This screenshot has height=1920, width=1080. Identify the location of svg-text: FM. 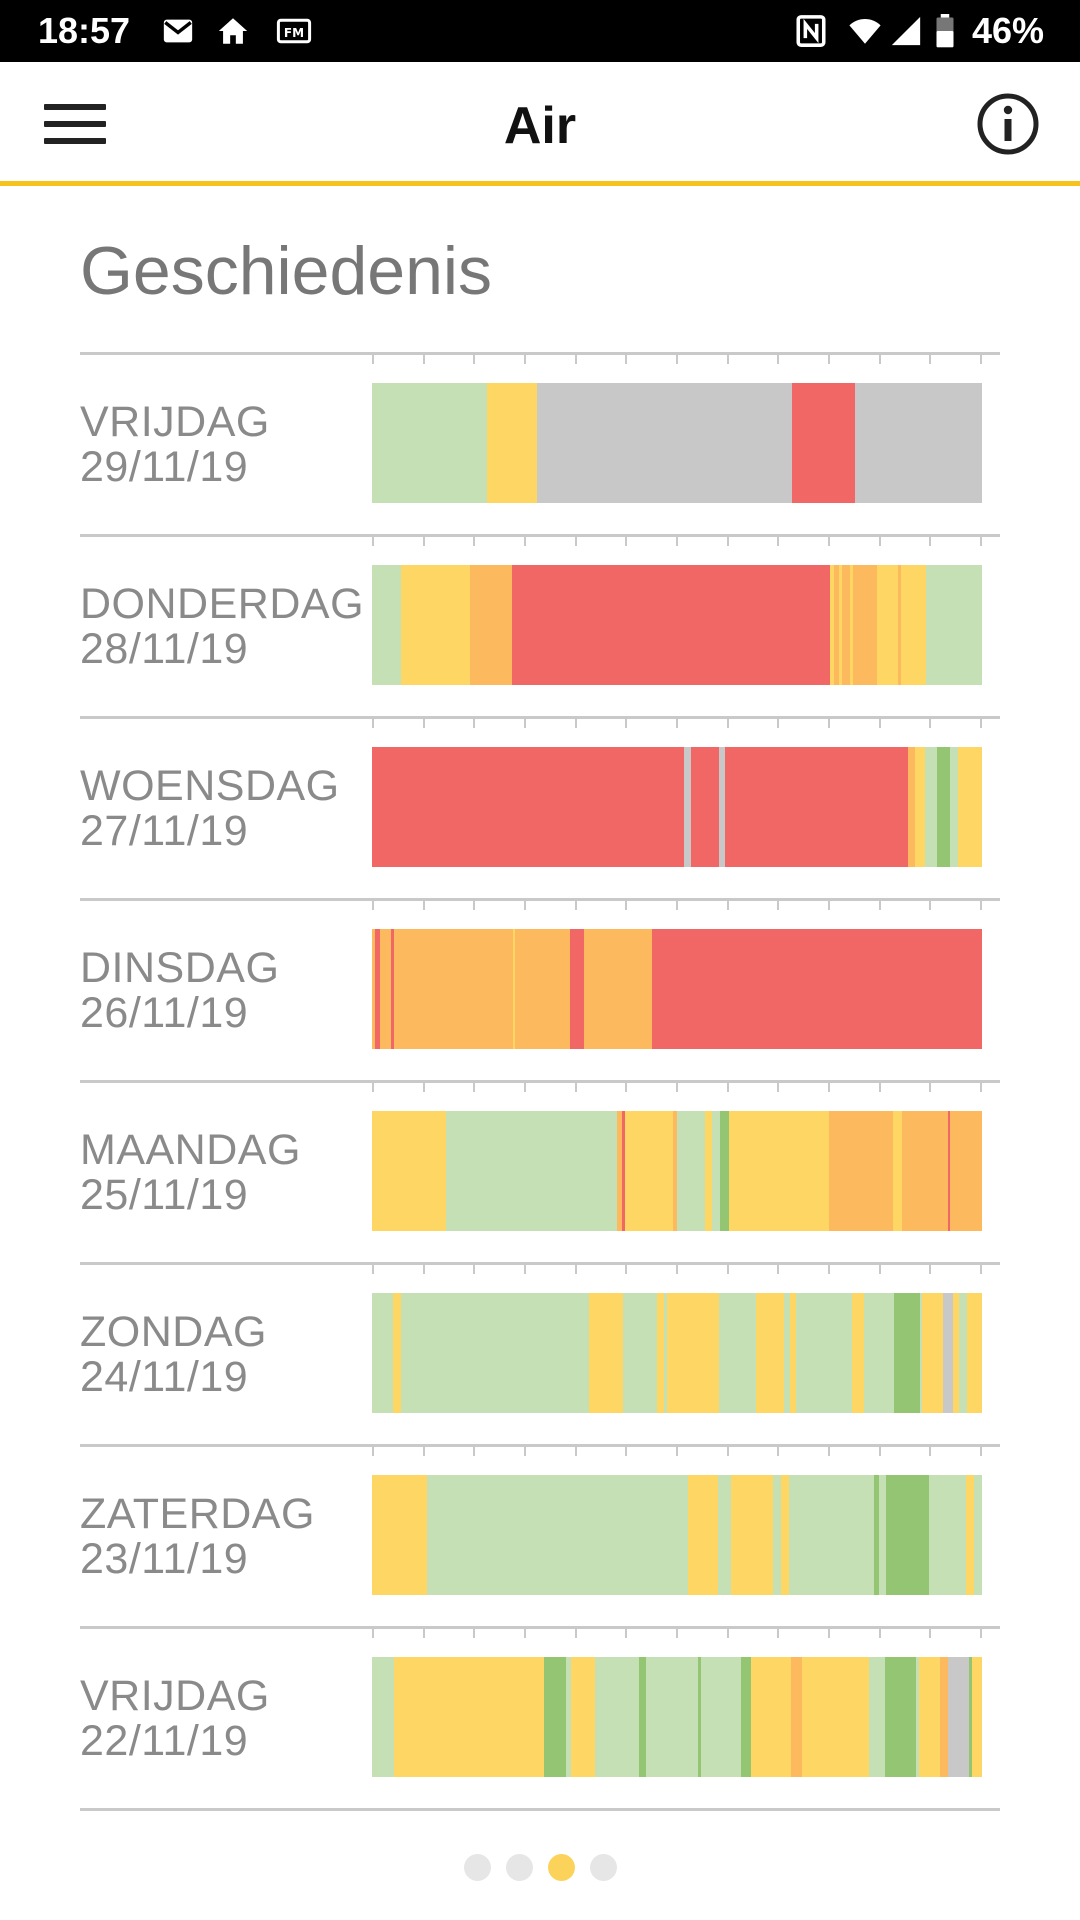
(294, 33).